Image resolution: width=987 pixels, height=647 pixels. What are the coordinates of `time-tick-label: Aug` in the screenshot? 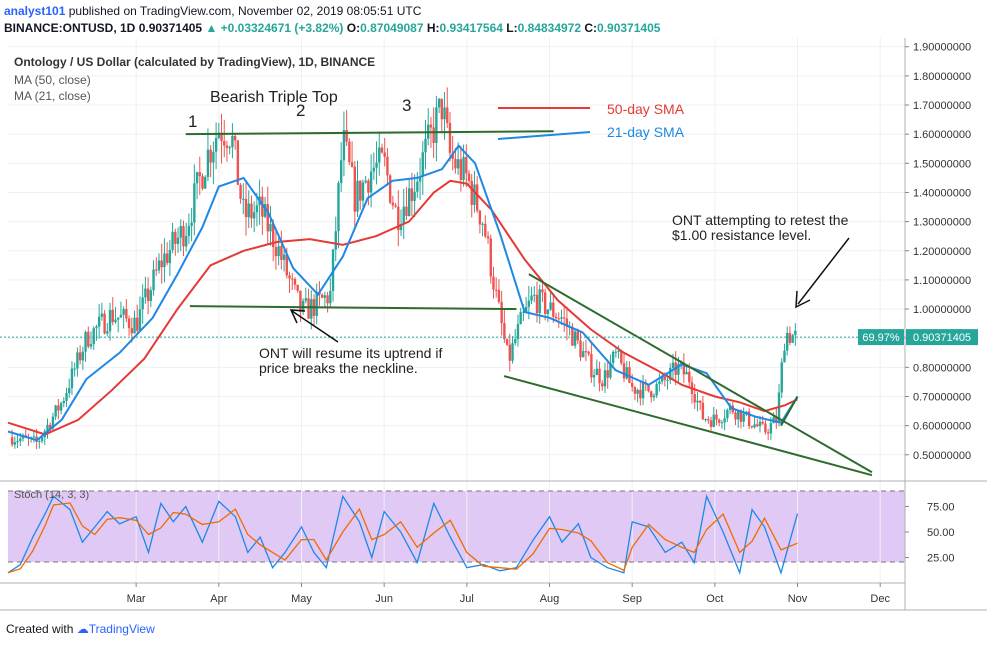 It's located at (550, 599).